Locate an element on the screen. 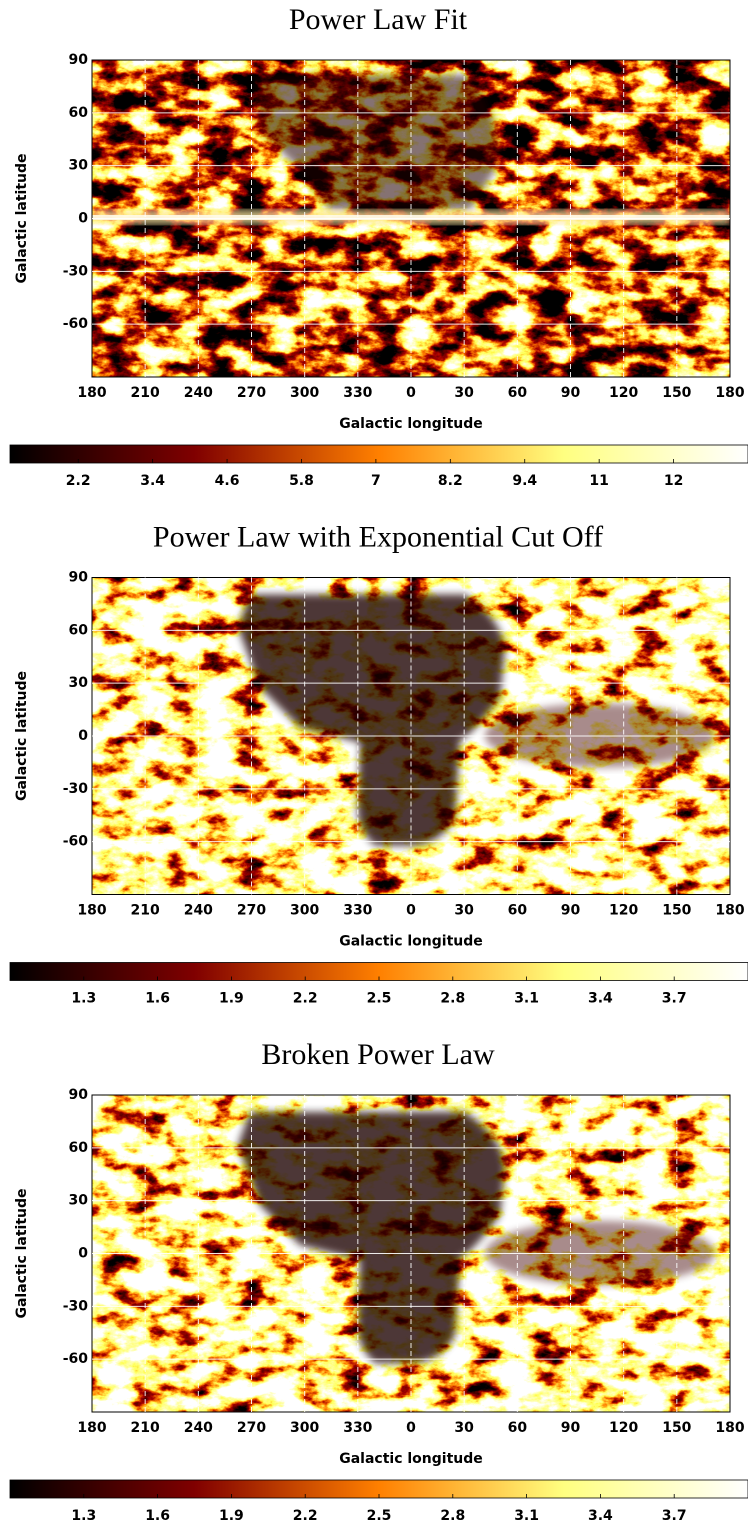 This screenshot has height=1528, width=748. chart-title: Broken Power Law is located at coordinates (378, 1054).